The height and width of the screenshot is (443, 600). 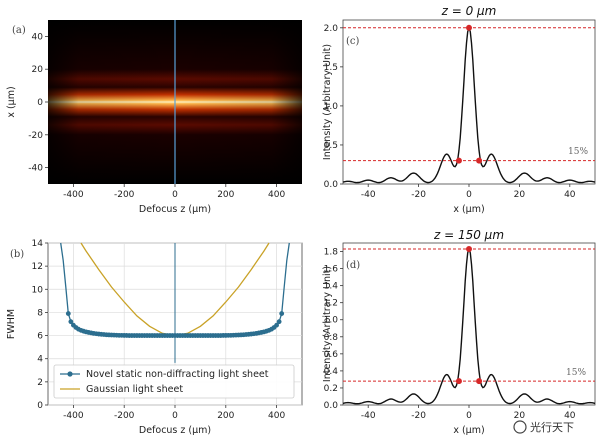 I want to click on legend-label-novel: Novel static non-diffracting light sheet, so click(x=177, y=374).